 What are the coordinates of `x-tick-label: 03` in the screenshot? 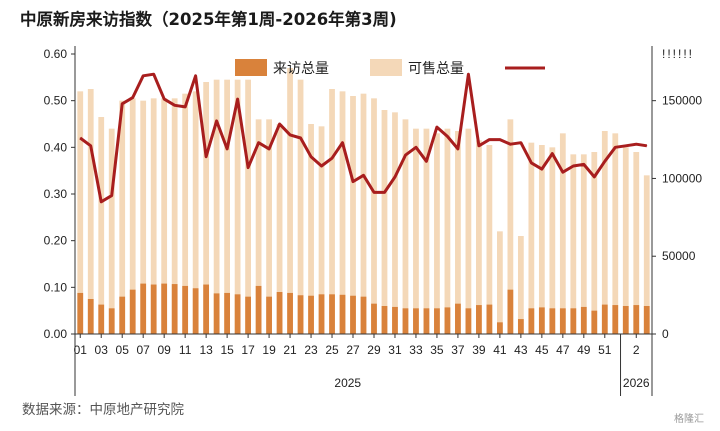 It's located at (102, 350).